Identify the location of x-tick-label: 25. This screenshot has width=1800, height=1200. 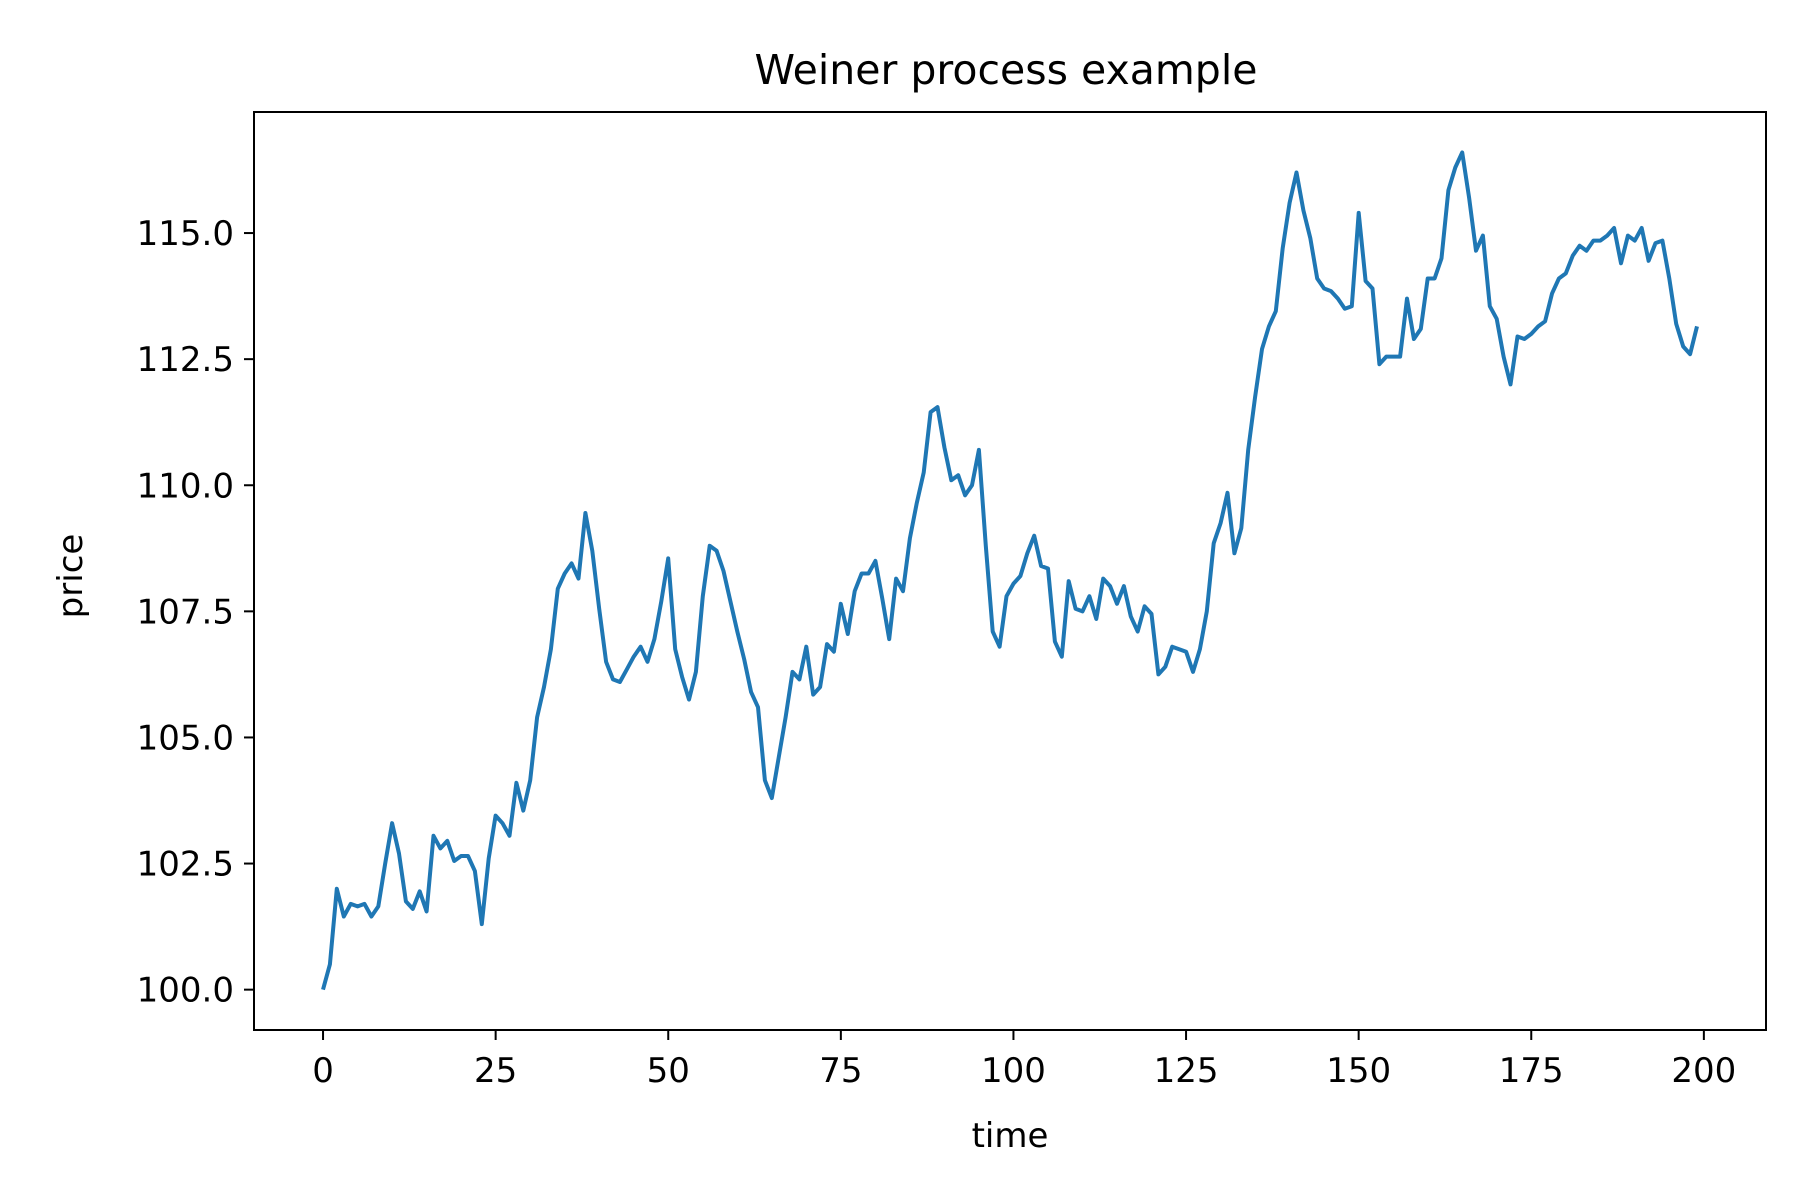
(495, 1071).